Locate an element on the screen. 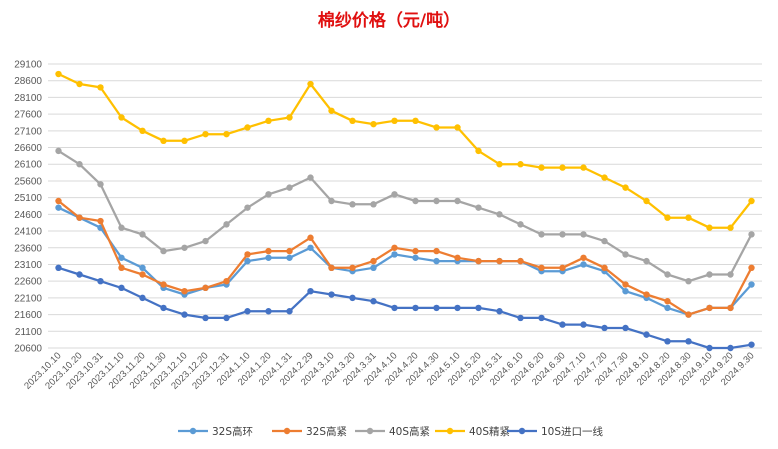  y-tick-label: 27100 is located at coordinates (28, 131).